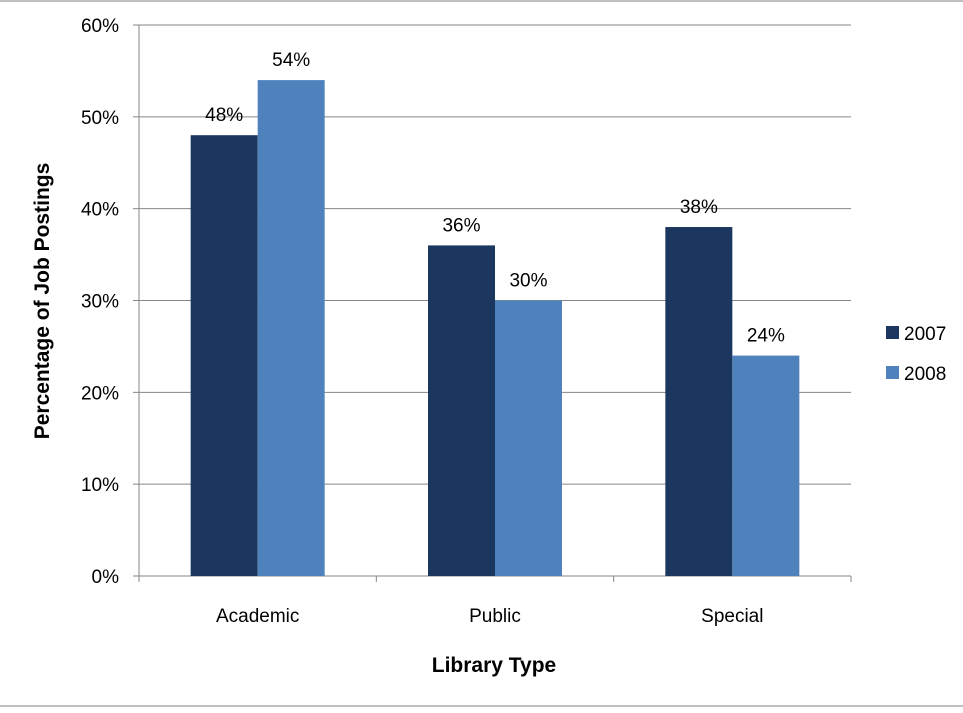 The width and height of the screenshot is (963, 713). Describe the element at coordinates (925, 334) in the screenshot. I see `legend-label: 2007` at that location.